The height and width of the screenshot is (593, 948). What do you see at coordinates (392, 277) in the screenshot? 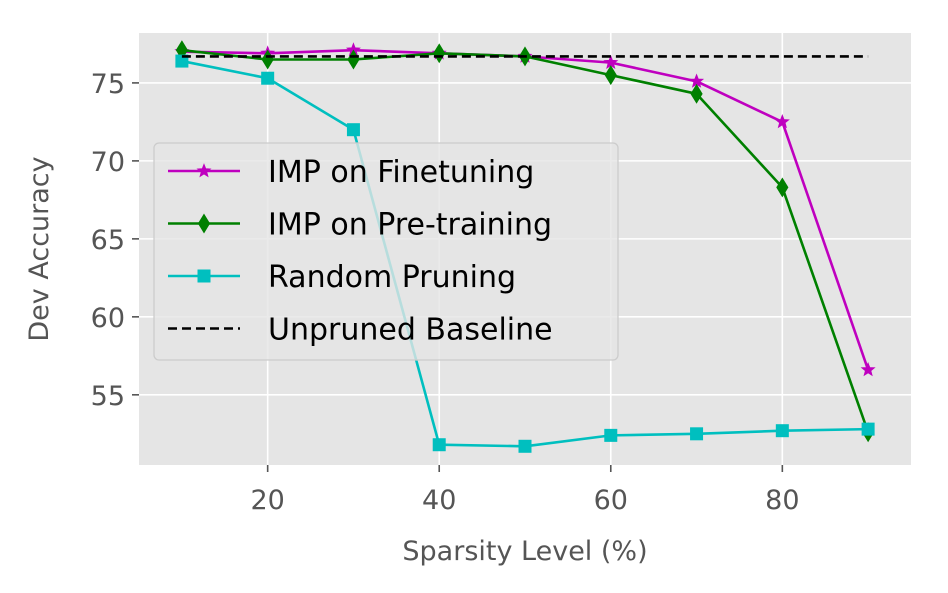
I see `legend-label: Random Pruning` at bounding box center [392, 277].